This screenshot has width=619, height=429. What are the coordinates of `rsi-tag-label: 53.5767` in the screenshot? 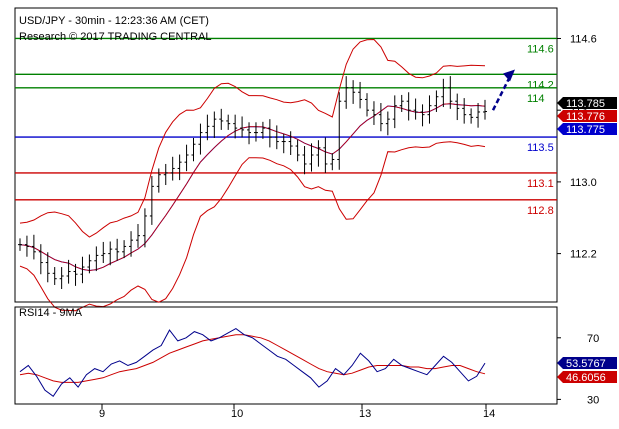 It's located at (586, 364).